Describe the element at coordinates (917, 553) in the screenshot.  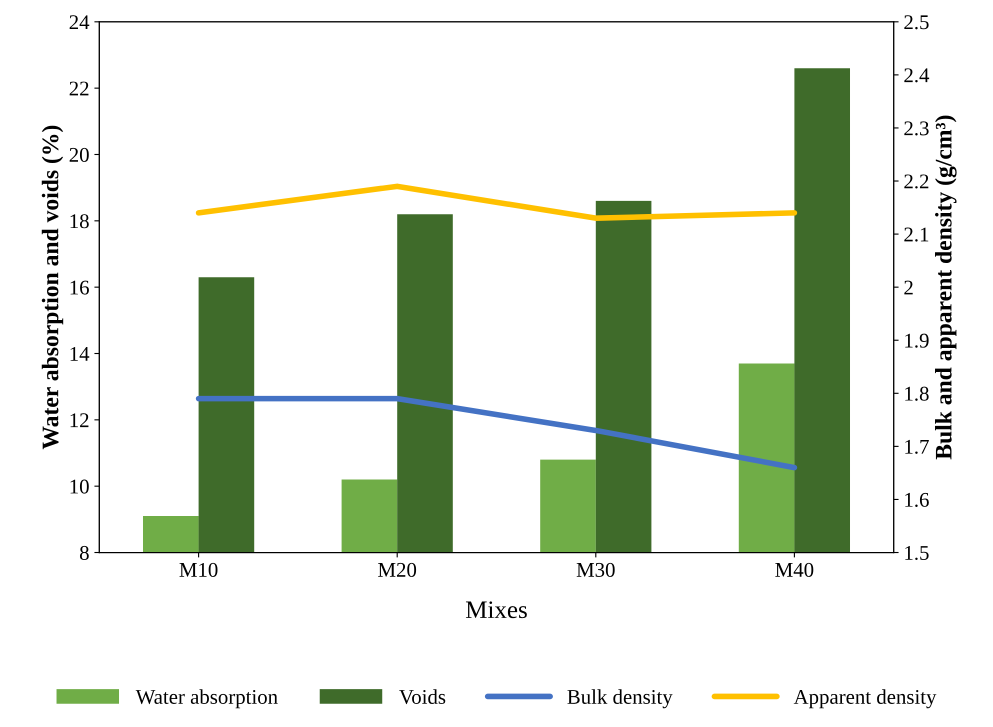
I see `y2-tick-label: 1.5` at that location.